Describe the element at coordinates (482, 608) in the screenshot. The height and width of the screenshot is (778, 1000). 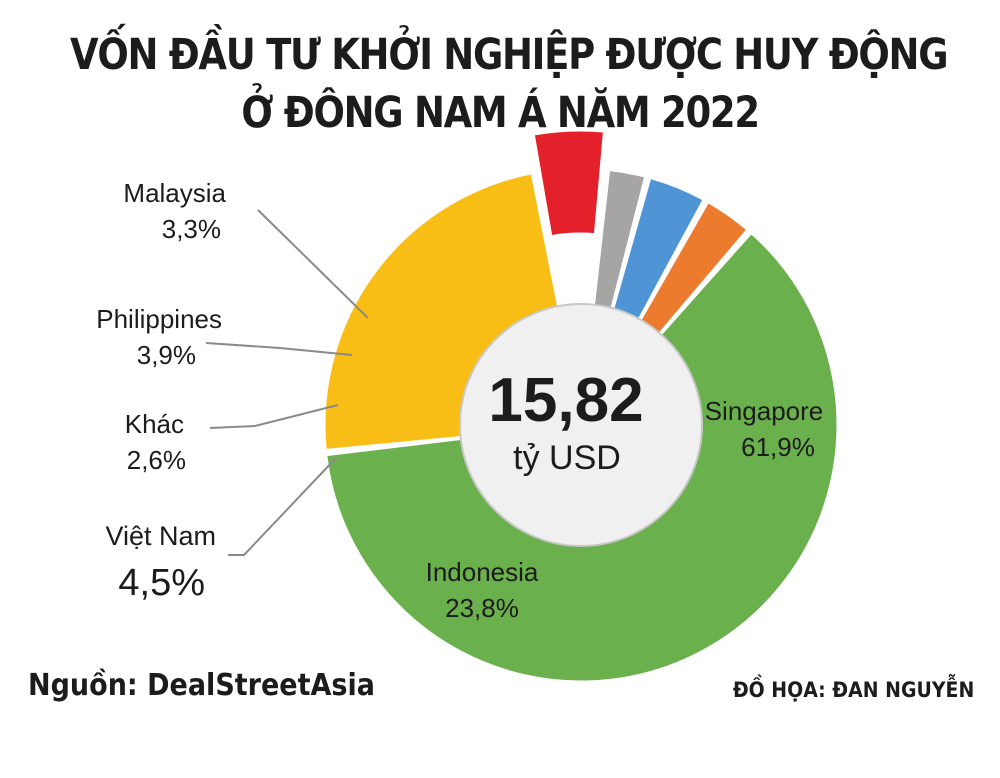
I see `slice-value-indonesia: 23,8%` at that location.